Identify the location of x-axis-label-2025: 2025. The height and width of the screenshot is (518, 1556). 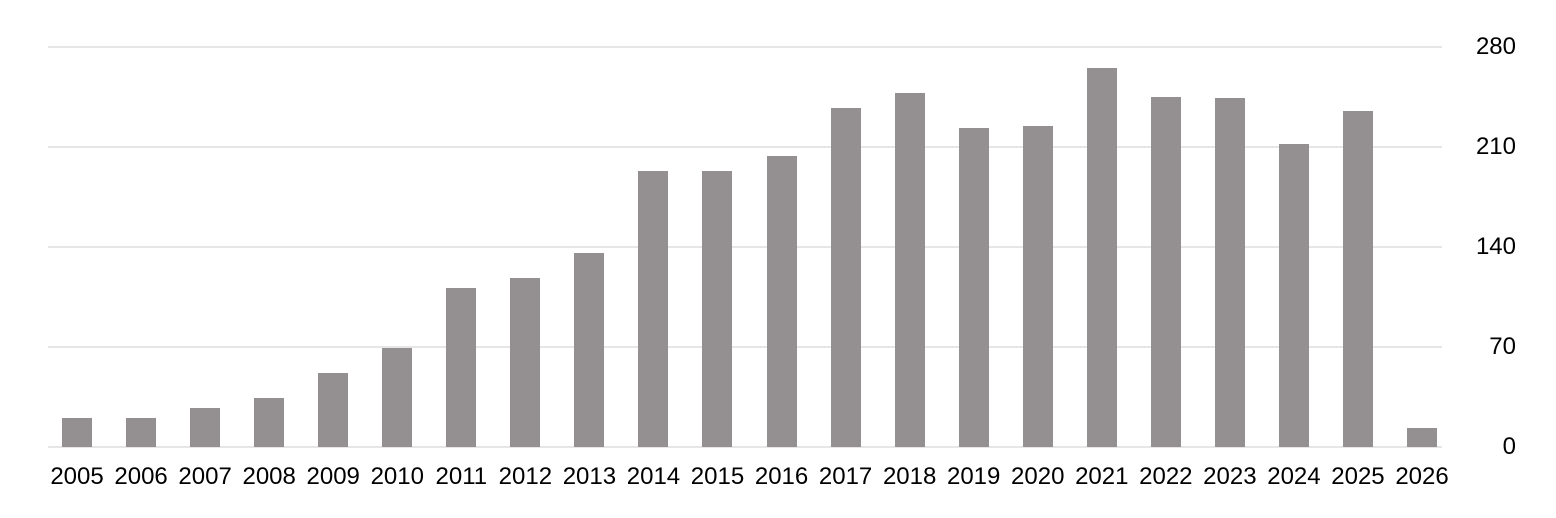
(1358, 476).